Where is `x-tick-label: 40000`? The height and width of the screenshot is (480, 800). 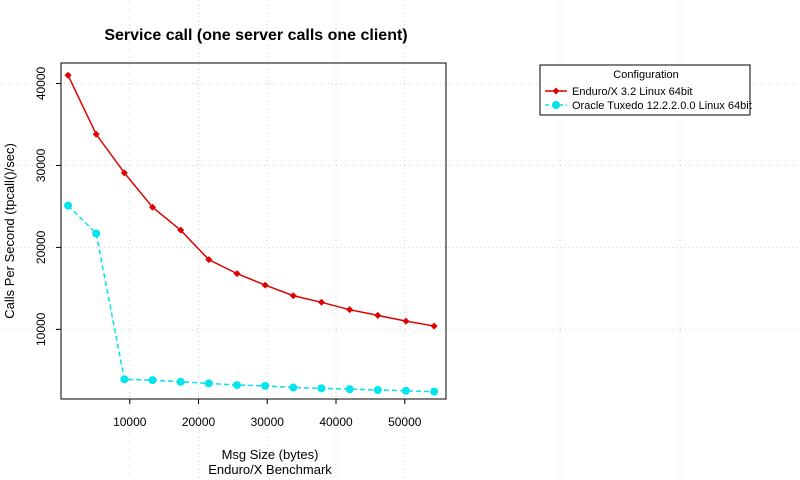
x-tick-label: 40000 is located at coordinates (336, 422).